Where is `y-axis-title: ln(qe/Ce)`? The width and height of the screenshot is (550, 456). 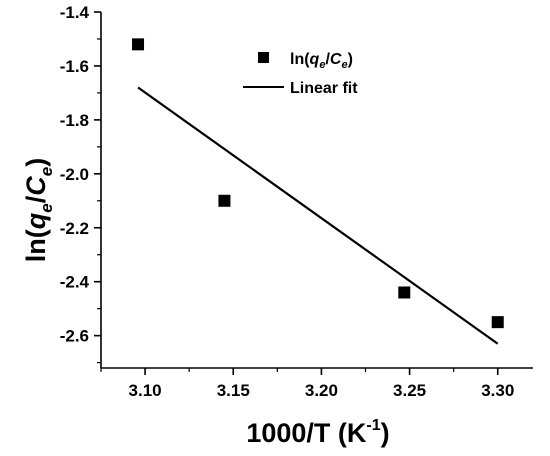
y-axis-title: ln(qe/Ce) is located at coordinates (38, 210).